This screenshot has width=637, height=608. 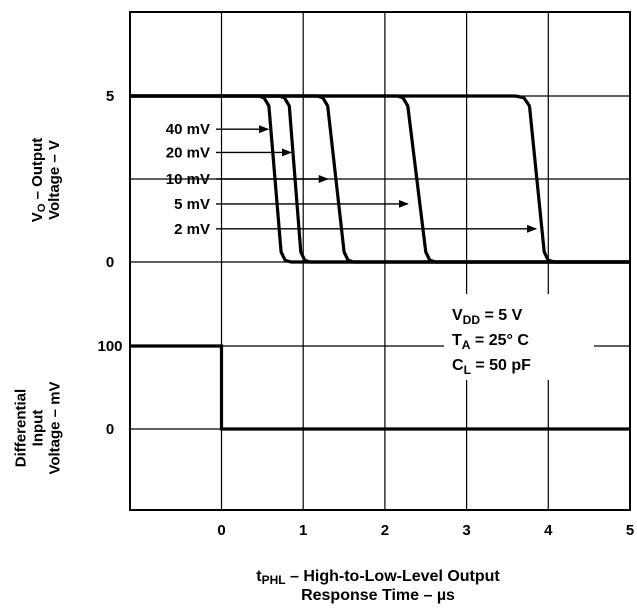 What do you see at coordinates (46, 180) in the screenshot?
I see `top-y-axis-label: VO – Output Voltage – V` at bounding box center [46, 180].